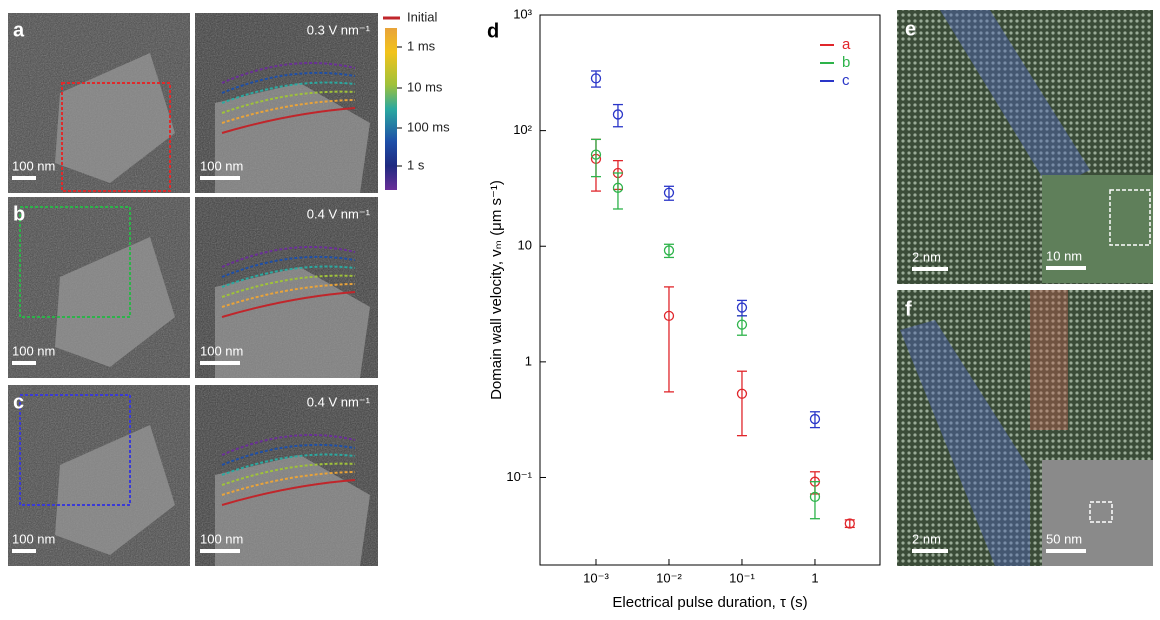 Image resolution: width=1160 pixels, height=620 pixels. I want to click on field-label: 0.3 V nm⁻¹, so click(339, 29).